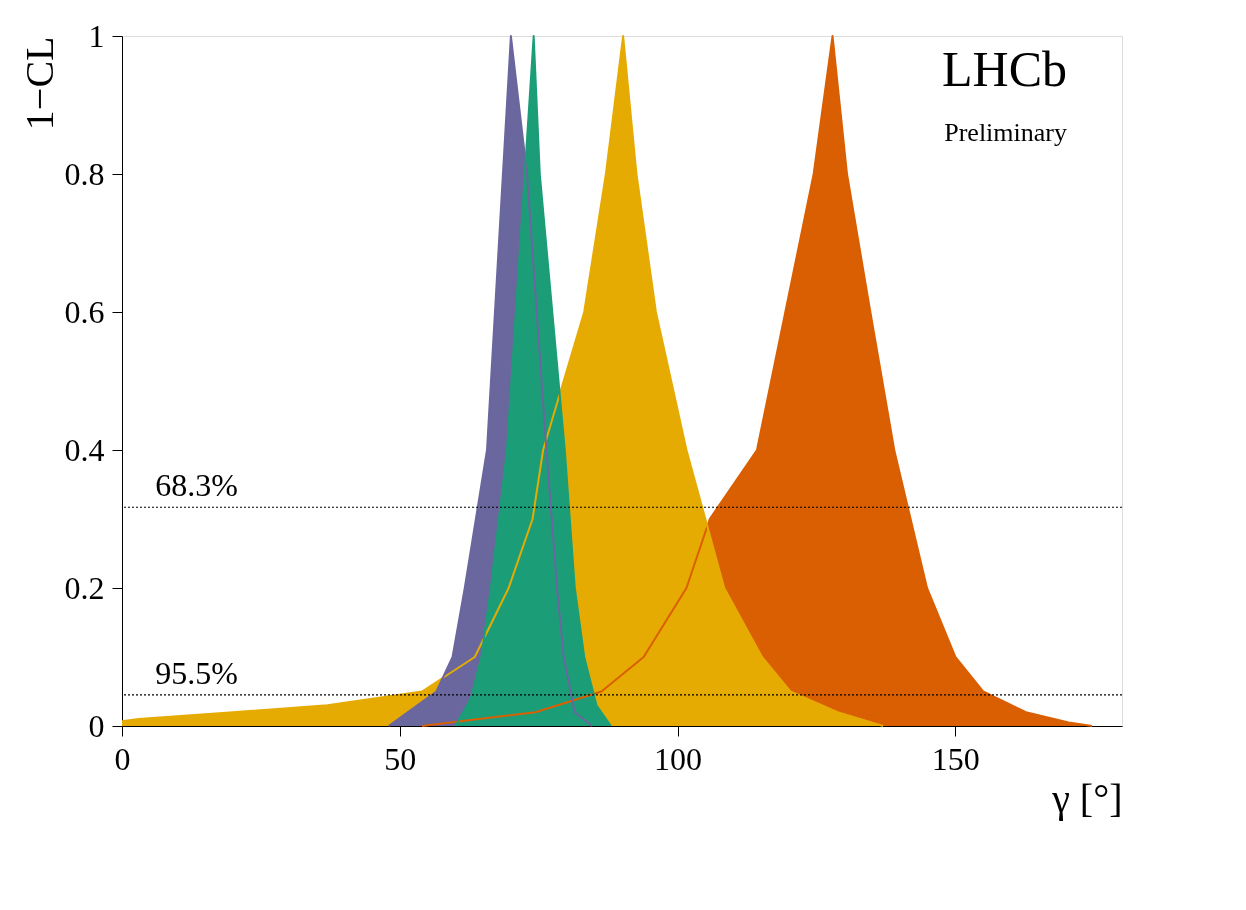  What do you see at coordinates (955, 758) in the screenshot?
I see `x-tick-label: 150` at bounding box center [955, 758].